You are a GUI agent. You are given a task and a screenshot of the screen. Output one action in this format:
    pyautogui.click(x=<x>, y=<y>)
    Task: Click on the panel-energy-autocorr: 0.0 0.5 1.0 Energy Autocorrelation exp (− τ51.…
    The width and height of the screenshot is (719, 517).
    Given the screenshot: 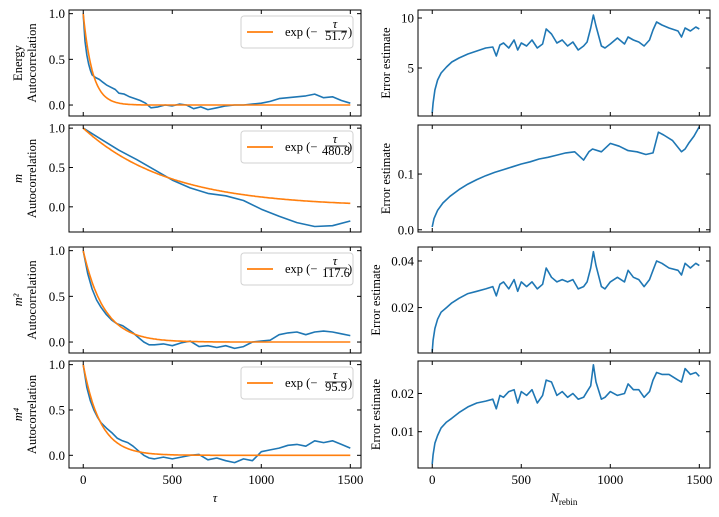 What is the action you would take?
    pyautogui.click(x=186, y=61)
    